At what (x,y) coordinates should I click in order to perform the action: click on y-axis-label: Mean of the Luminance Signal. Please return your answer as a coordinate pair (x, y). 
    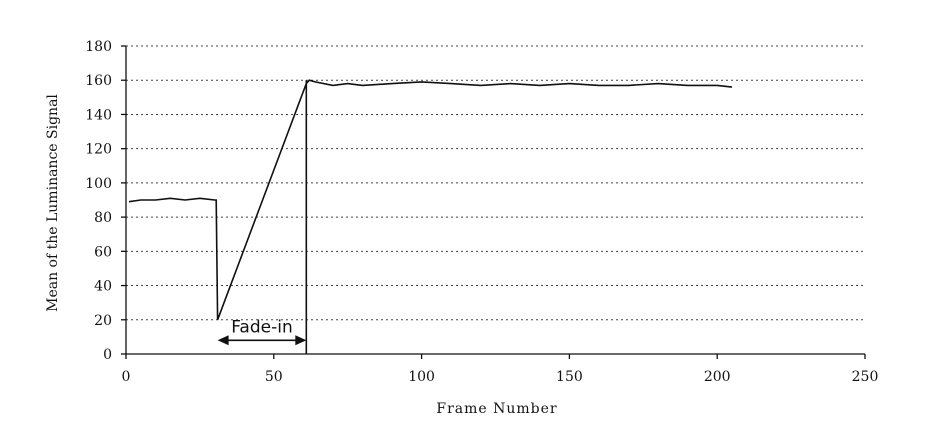
    Looking at the image, I should click on (53, 203).